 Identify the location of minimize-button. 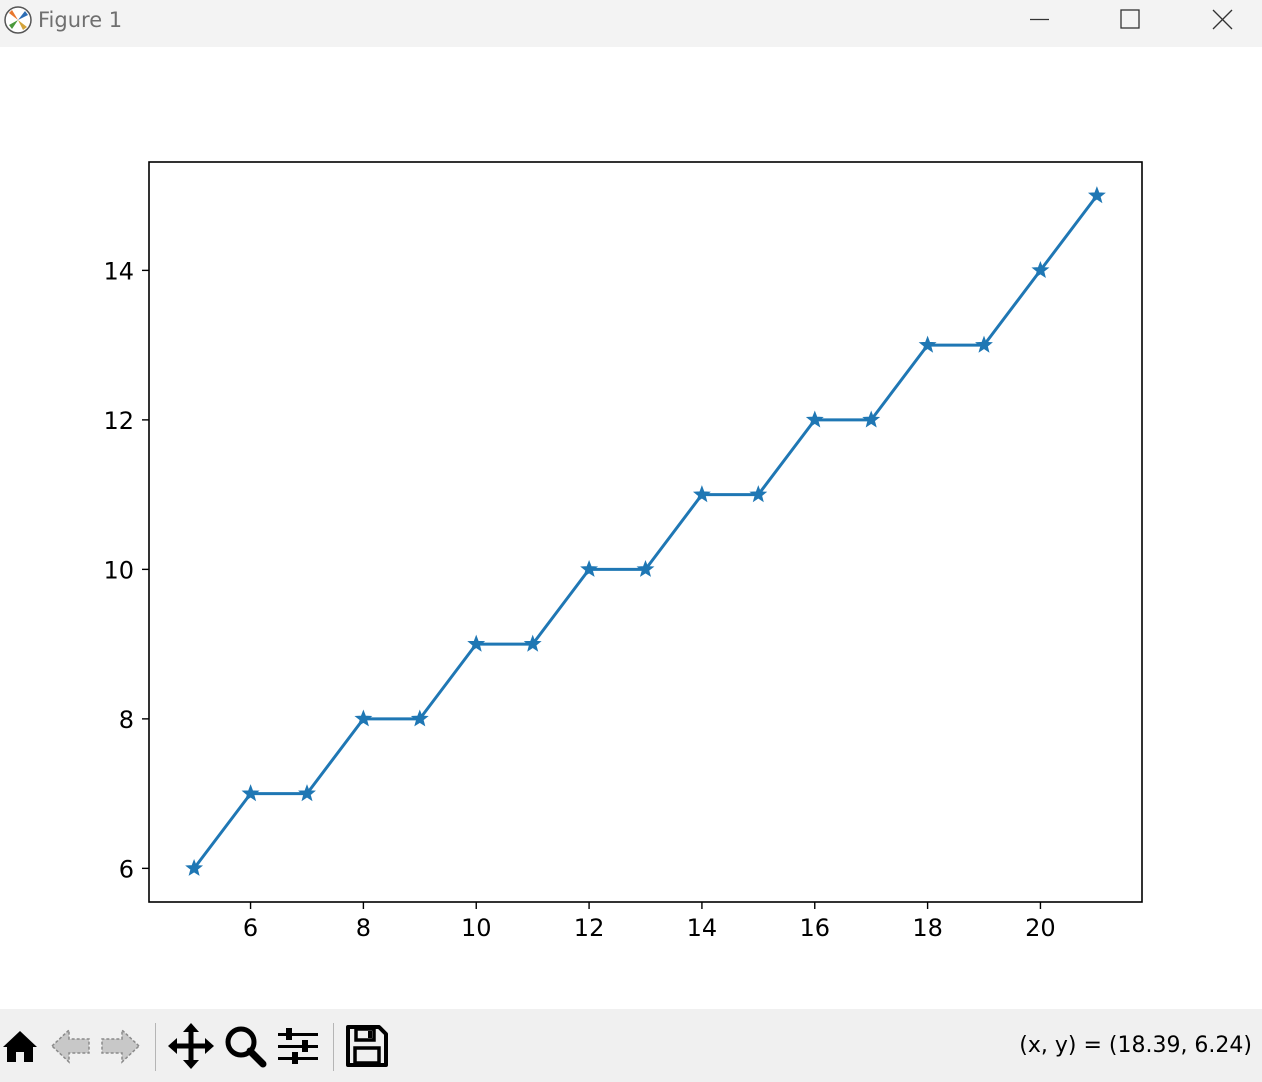
(1039, 20).